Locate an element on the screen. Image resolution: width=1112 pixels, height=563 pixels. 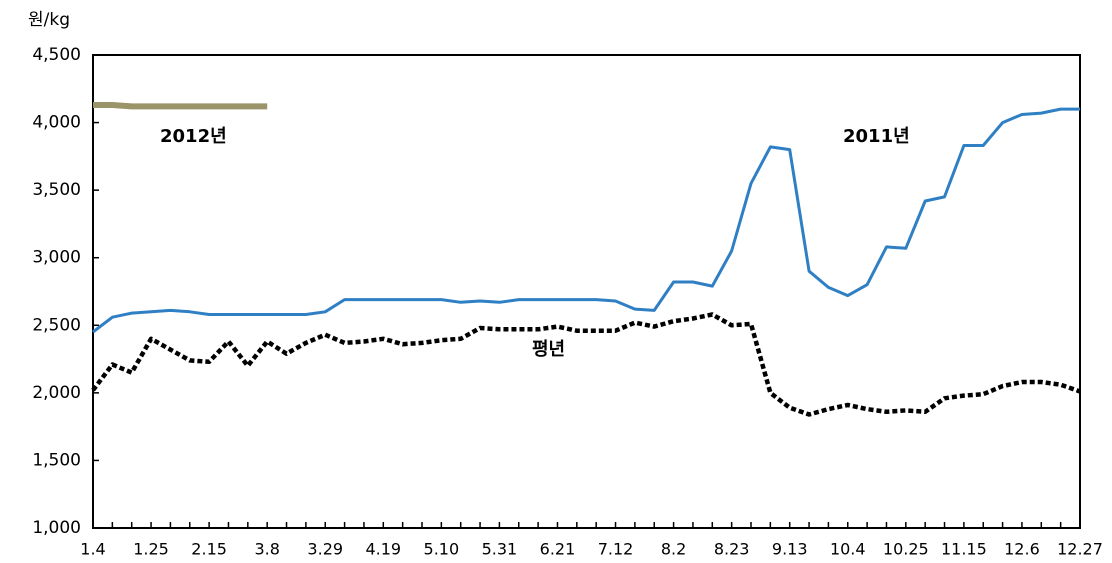
x-tick-label: 8.2 is located at coordinates (673, 549).